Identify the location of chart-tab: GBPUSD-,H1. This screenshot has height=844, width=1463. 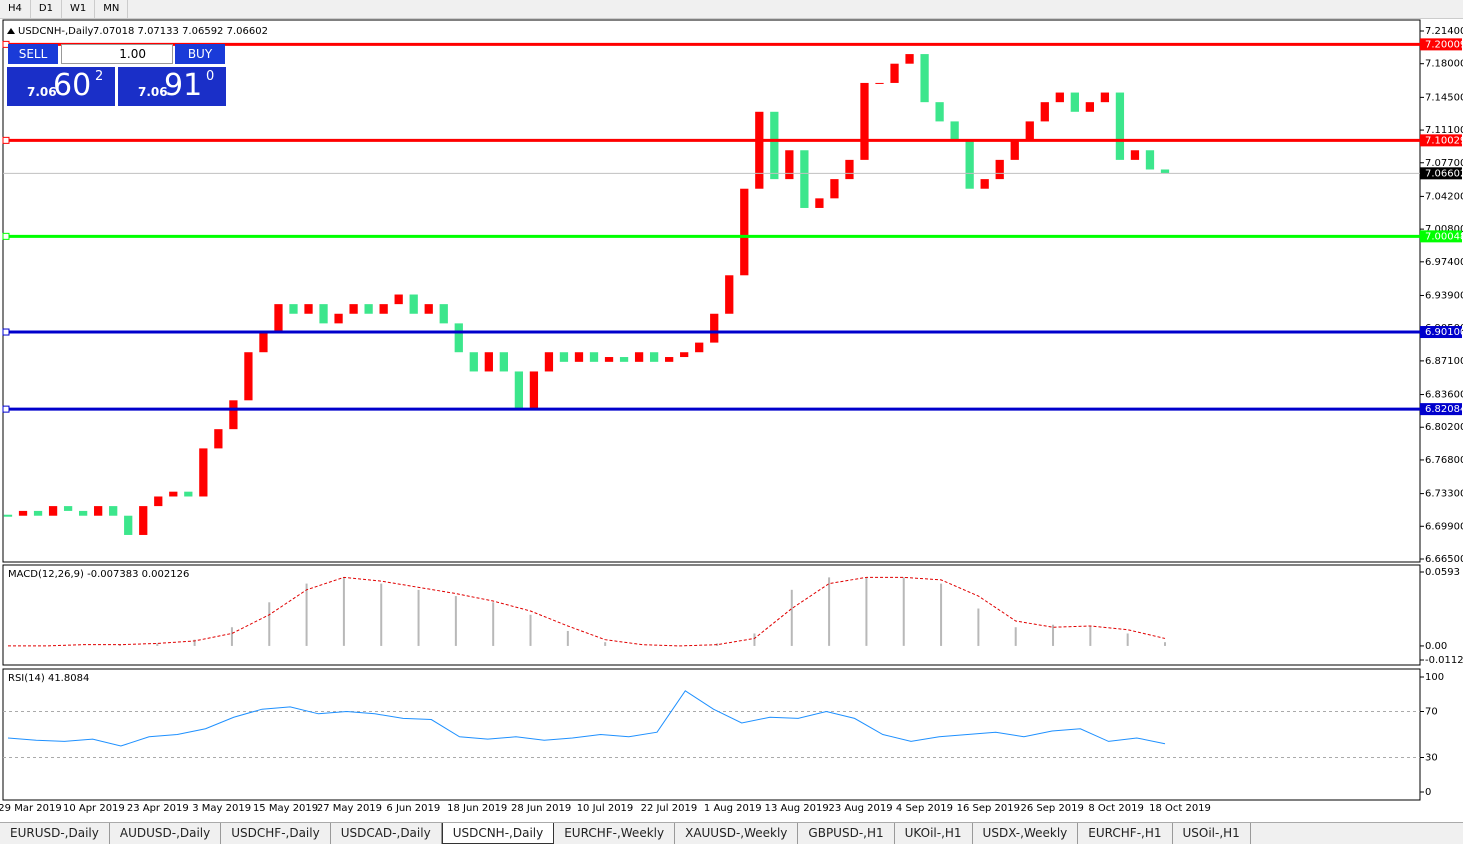
(846, 833).